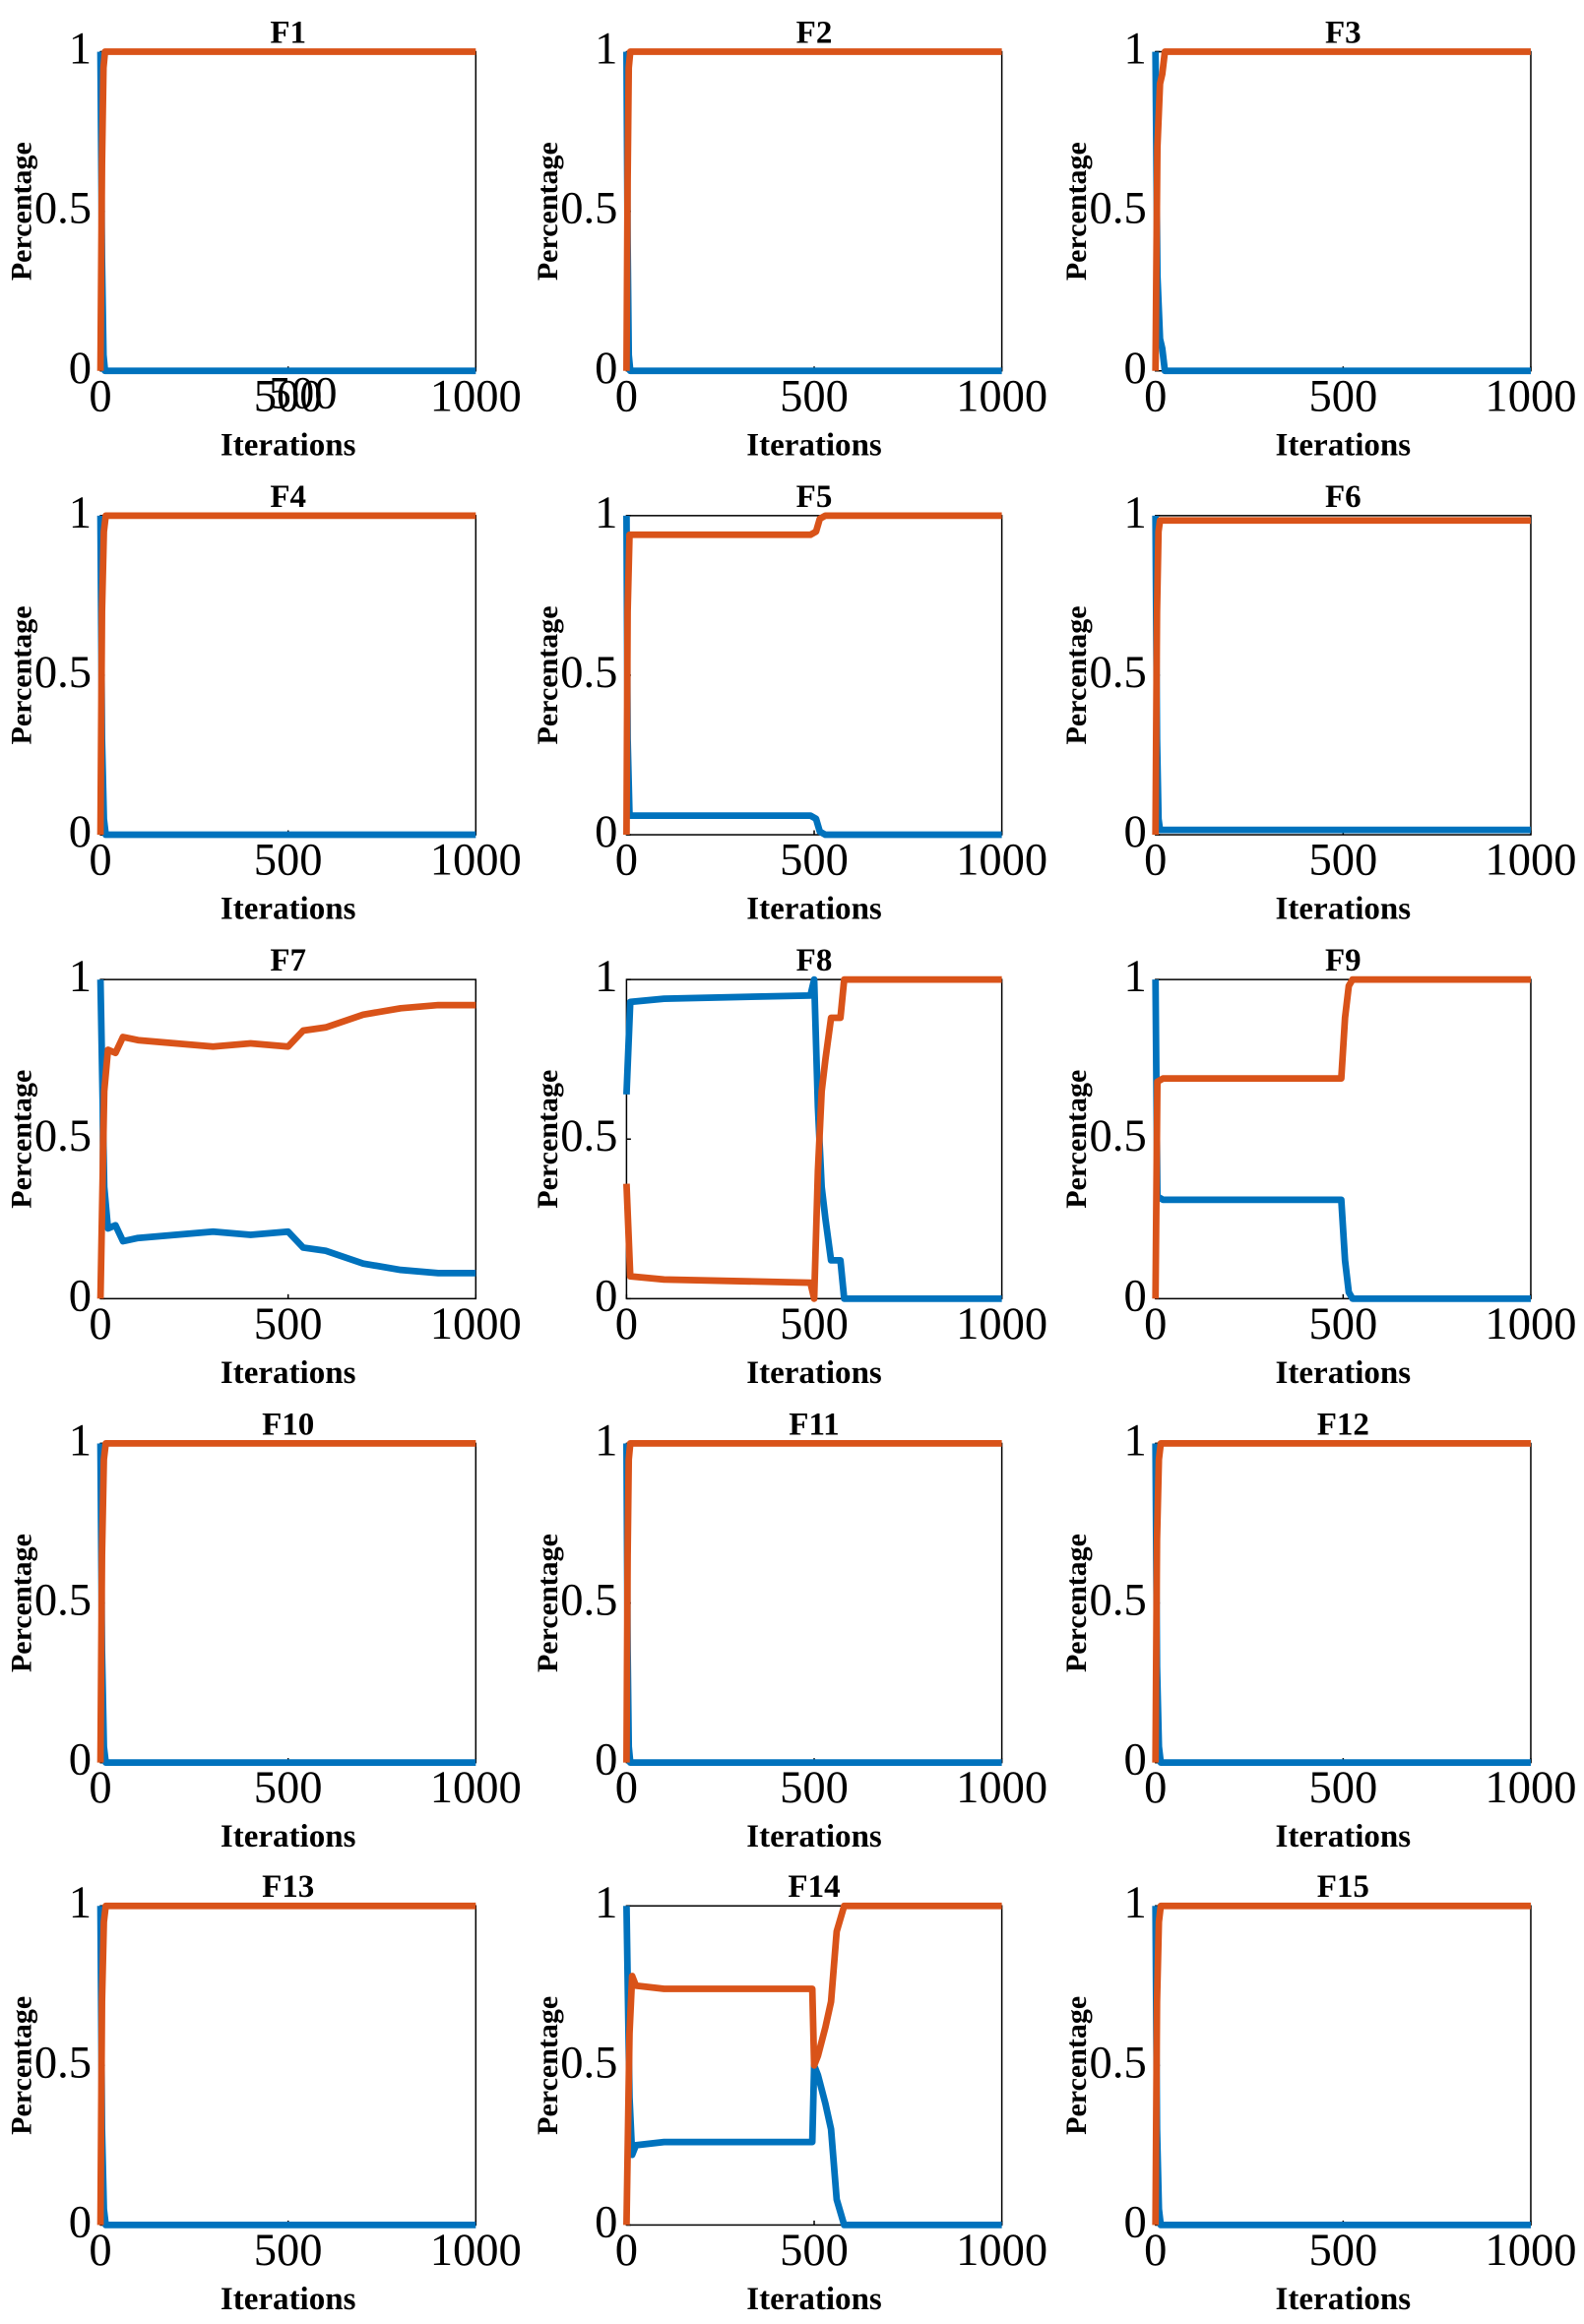  What do you see at coordinates (814, 1887) in the screenshot?
I see `chart-title: F14` at bounding box center [814, 1887].